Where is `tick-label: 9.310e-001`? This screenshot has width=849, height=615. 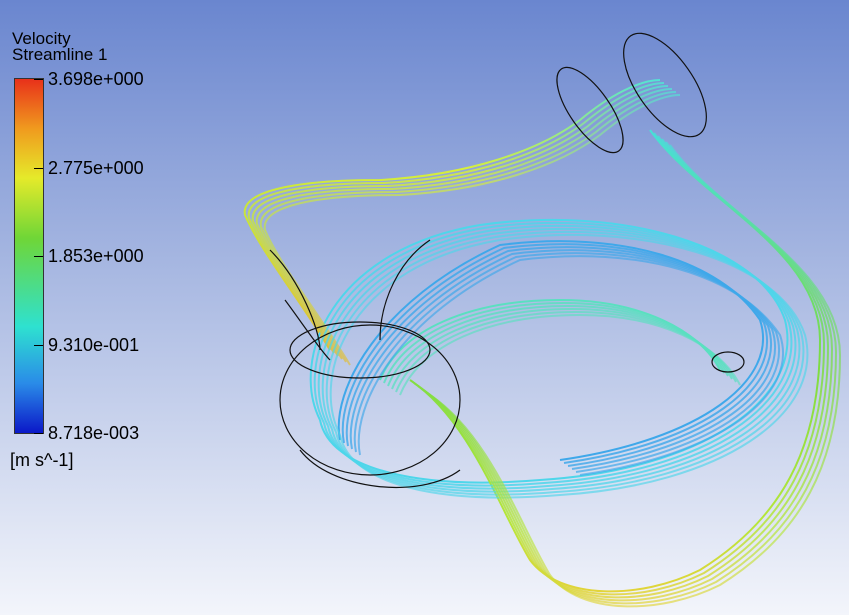
tick-label: 9.310e-001 is located at coordinates (94, 344).